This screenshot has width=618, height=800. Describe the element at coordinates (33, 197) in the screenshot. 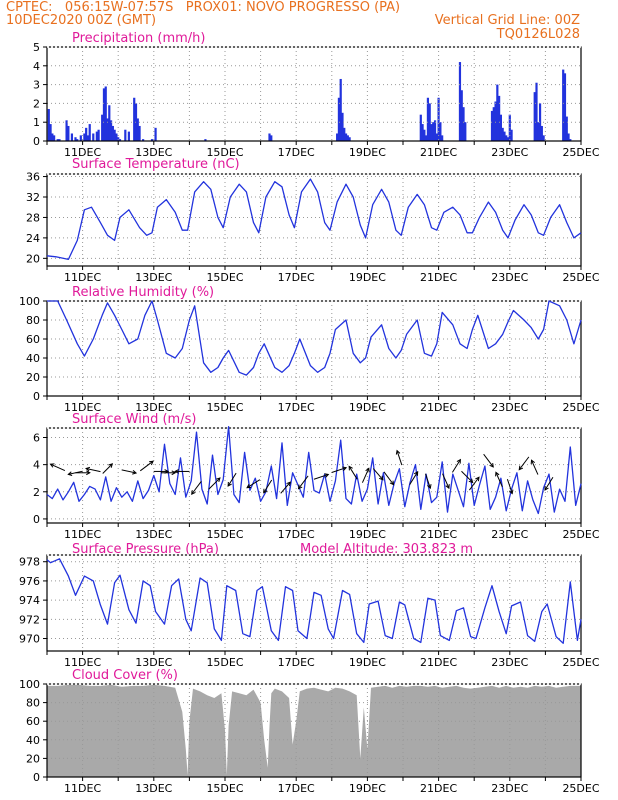

I see `y-tick-label: 32` at that location.